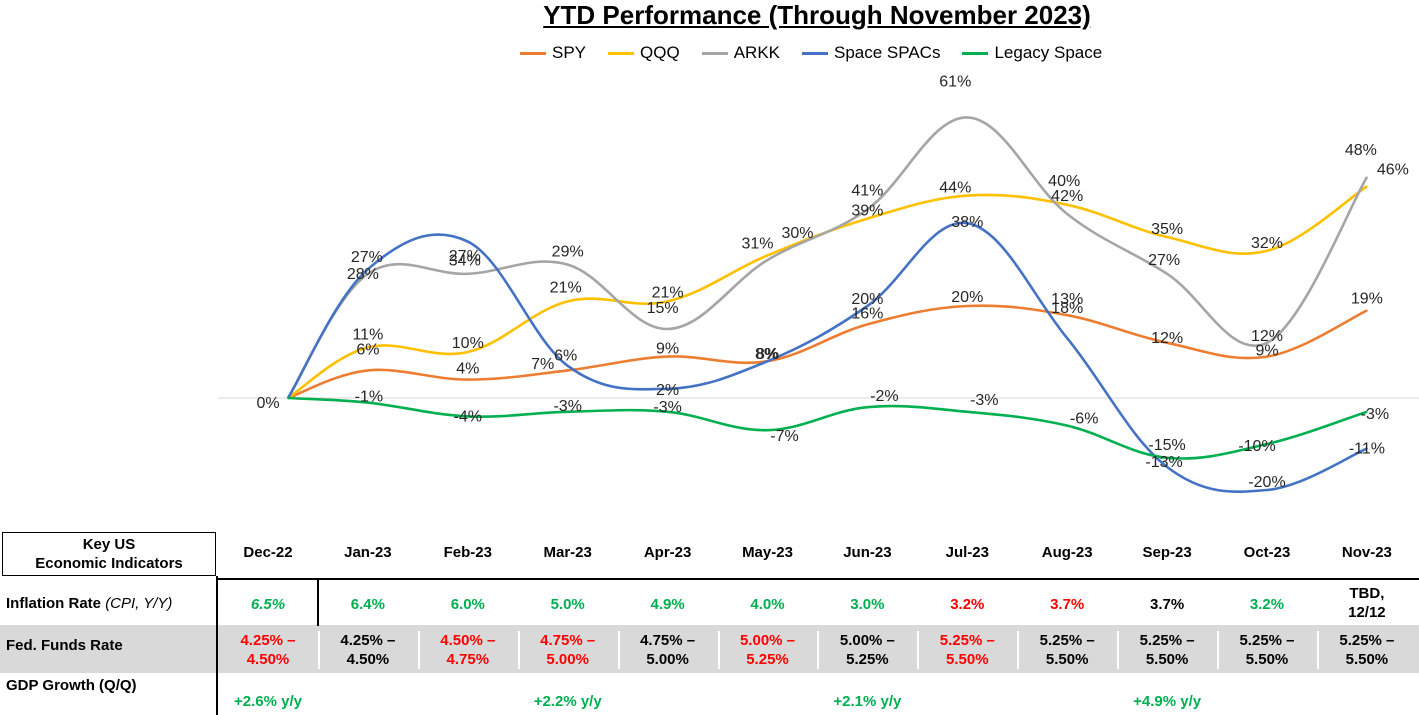  What do you see at coordinates (369, 397) in the screenshot?
I see `data-label-legacy-space: -1%` at bounding box center [369, 397].